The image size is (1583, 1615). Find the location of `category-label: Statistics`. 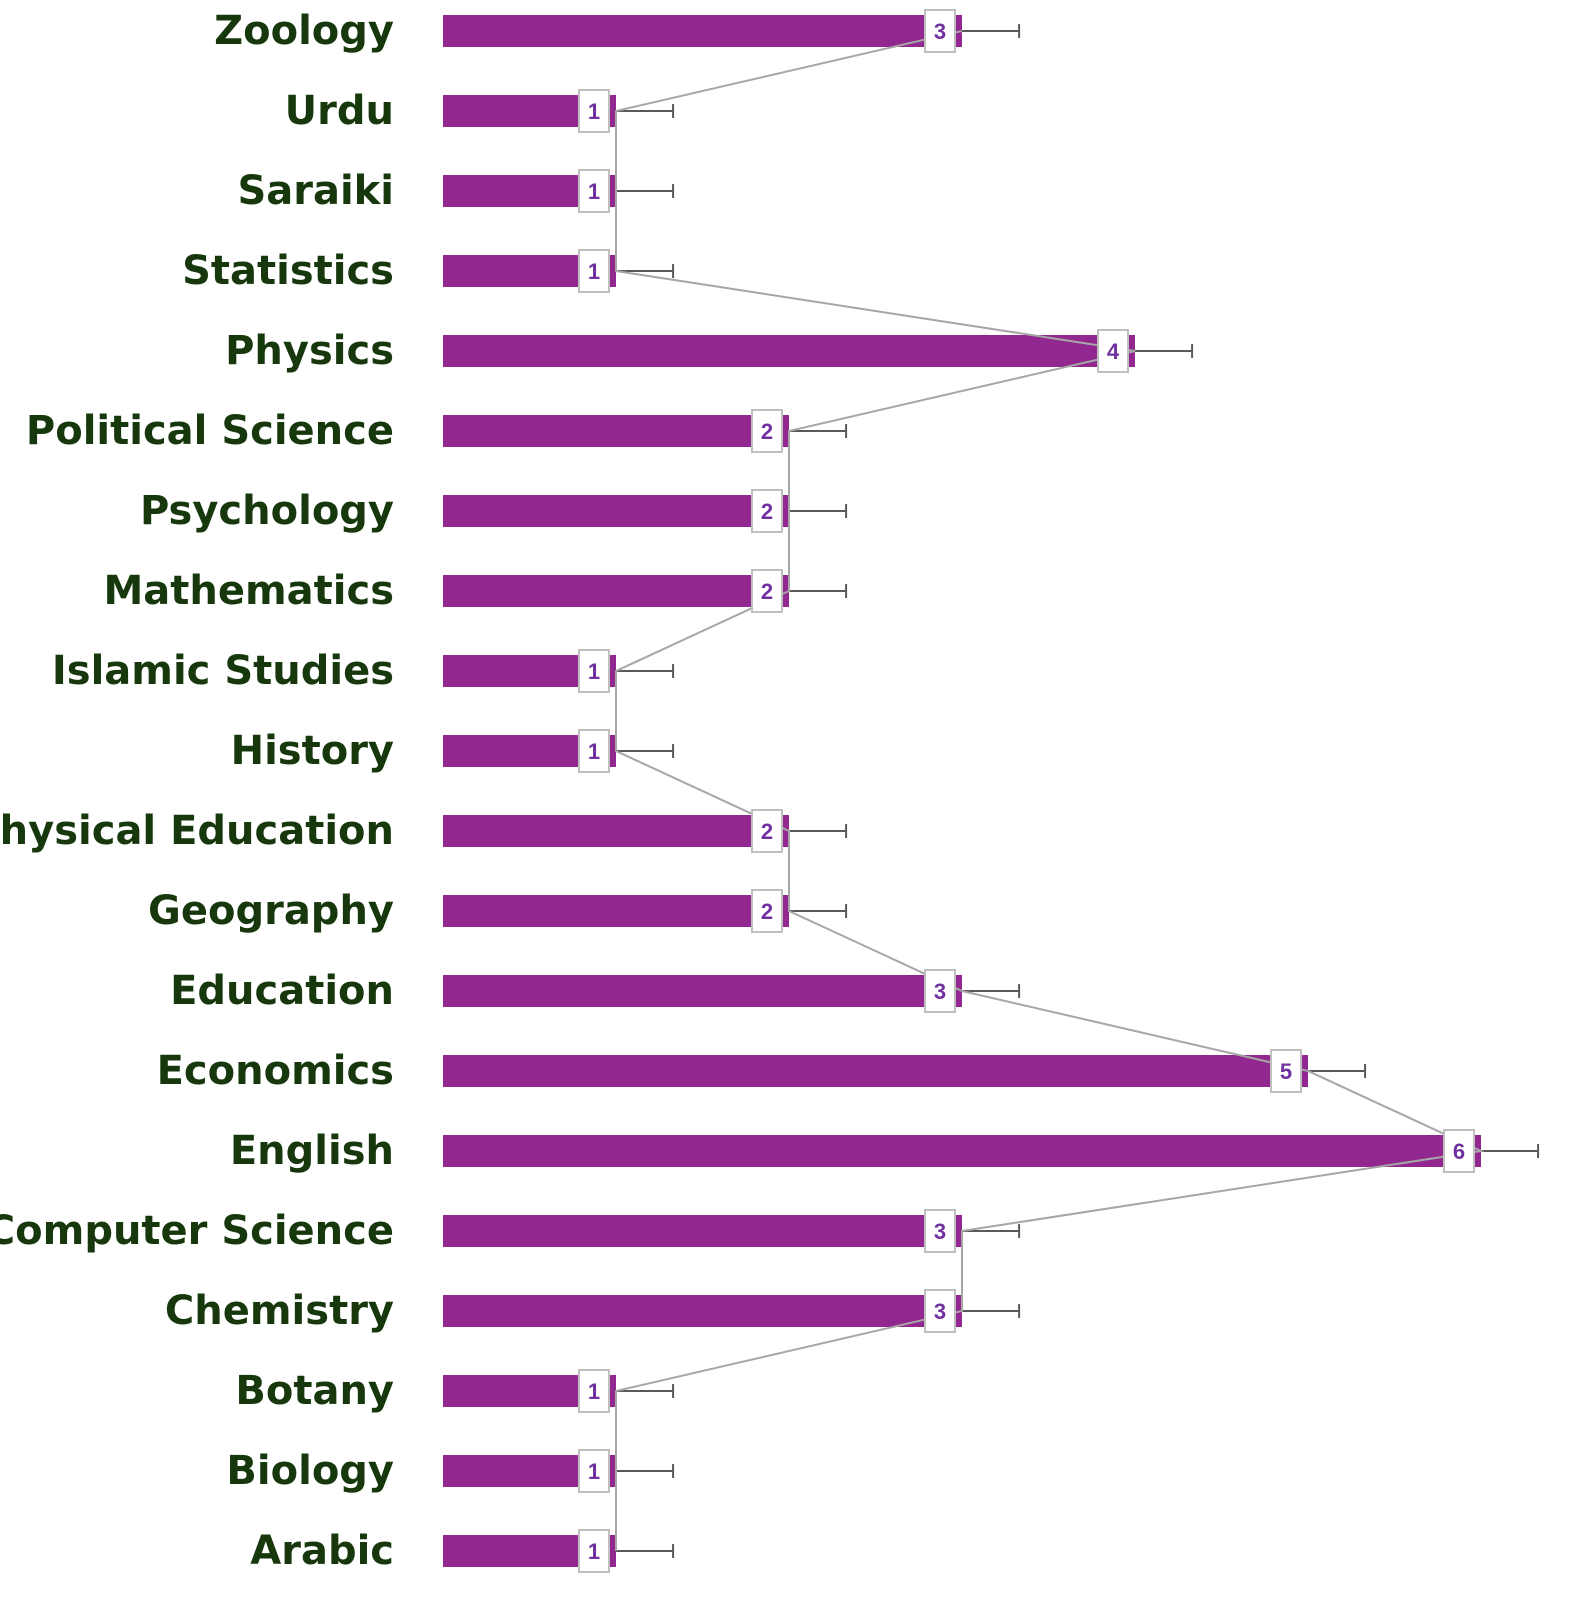

category-label: Statistics is located at coordinates (288, 271).